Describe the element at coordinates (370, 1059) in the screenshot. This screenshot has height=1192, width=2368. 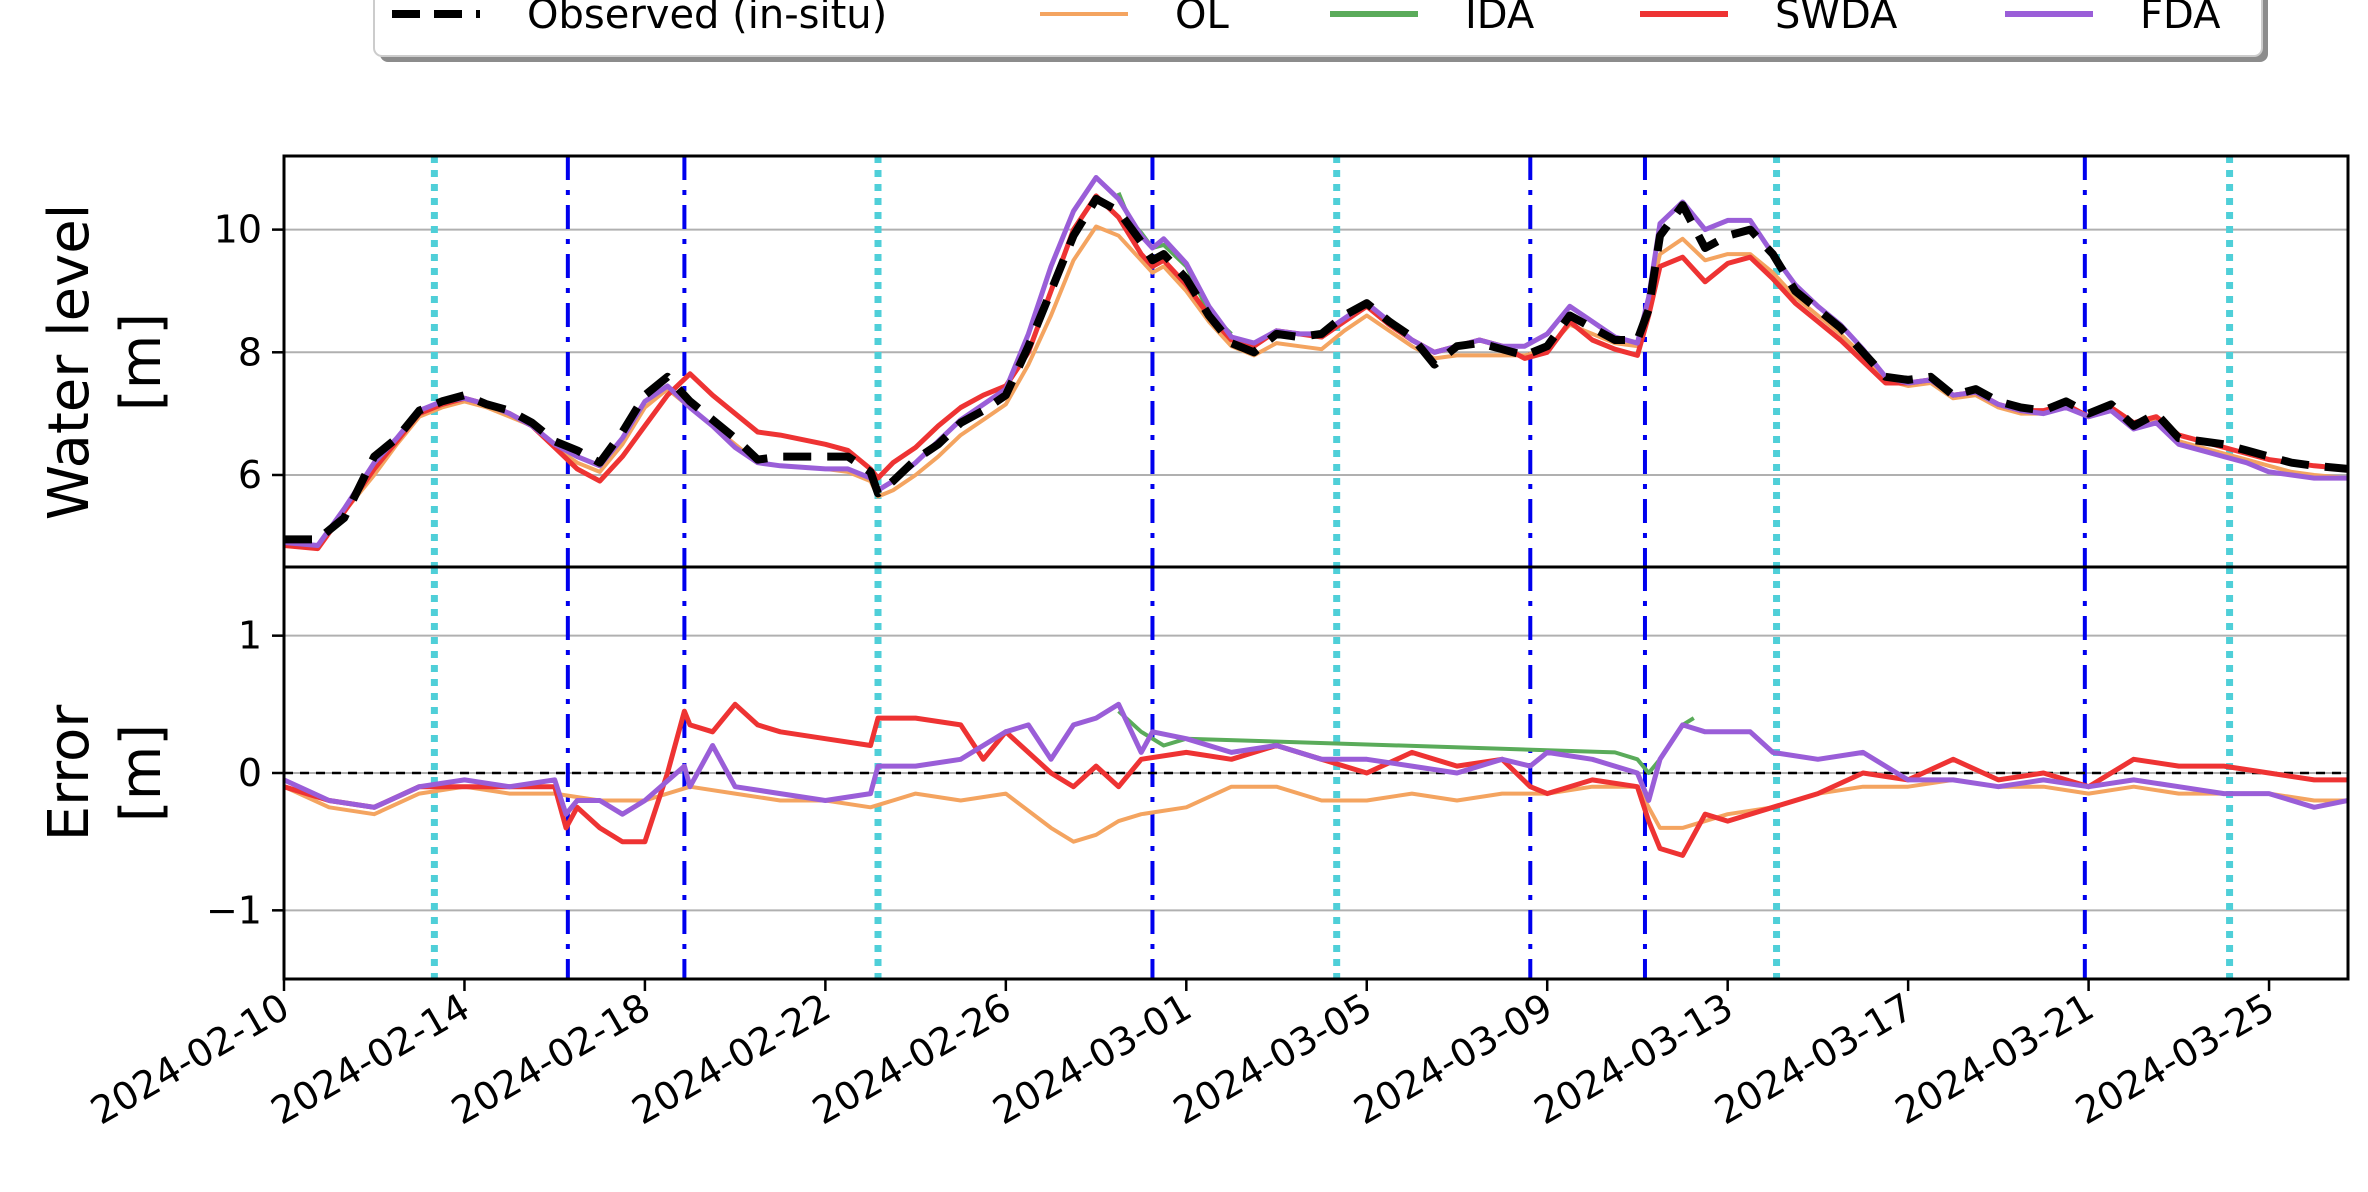
I see `x-tick-label-1: 2024-02-14` at that location.